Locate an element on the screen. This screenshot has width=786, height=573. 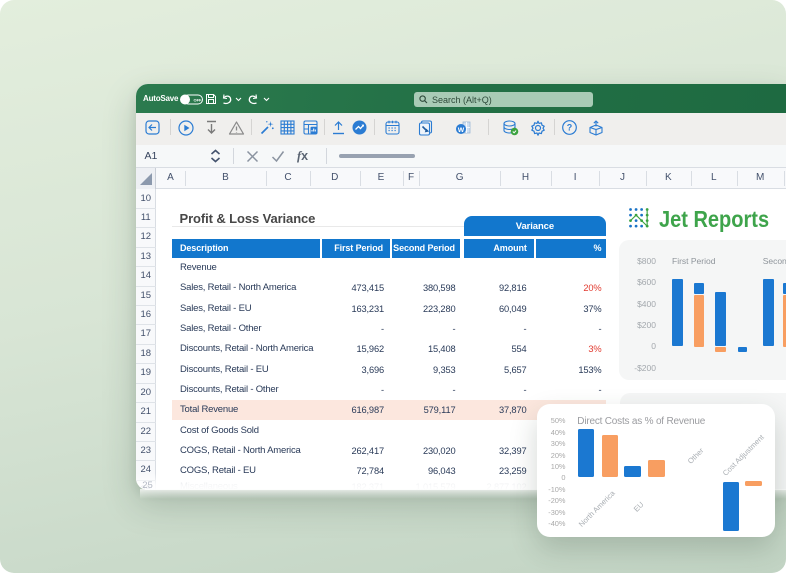
svg-text: w is located at coordinates (461, 129).